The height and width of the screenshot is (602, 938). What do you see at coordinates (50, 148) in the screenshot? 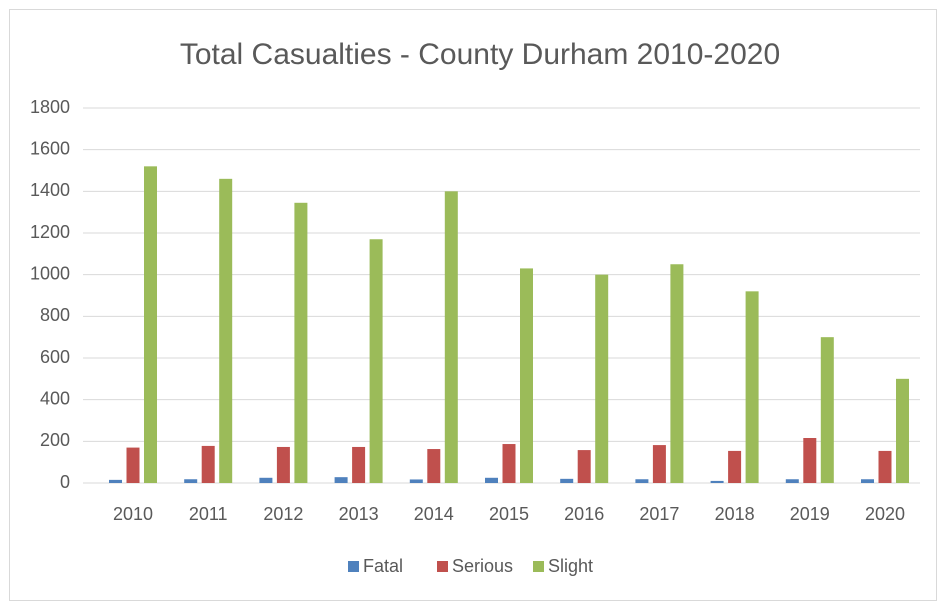
I see `y-tick-label: 1600` at bounding box center [50, 148].